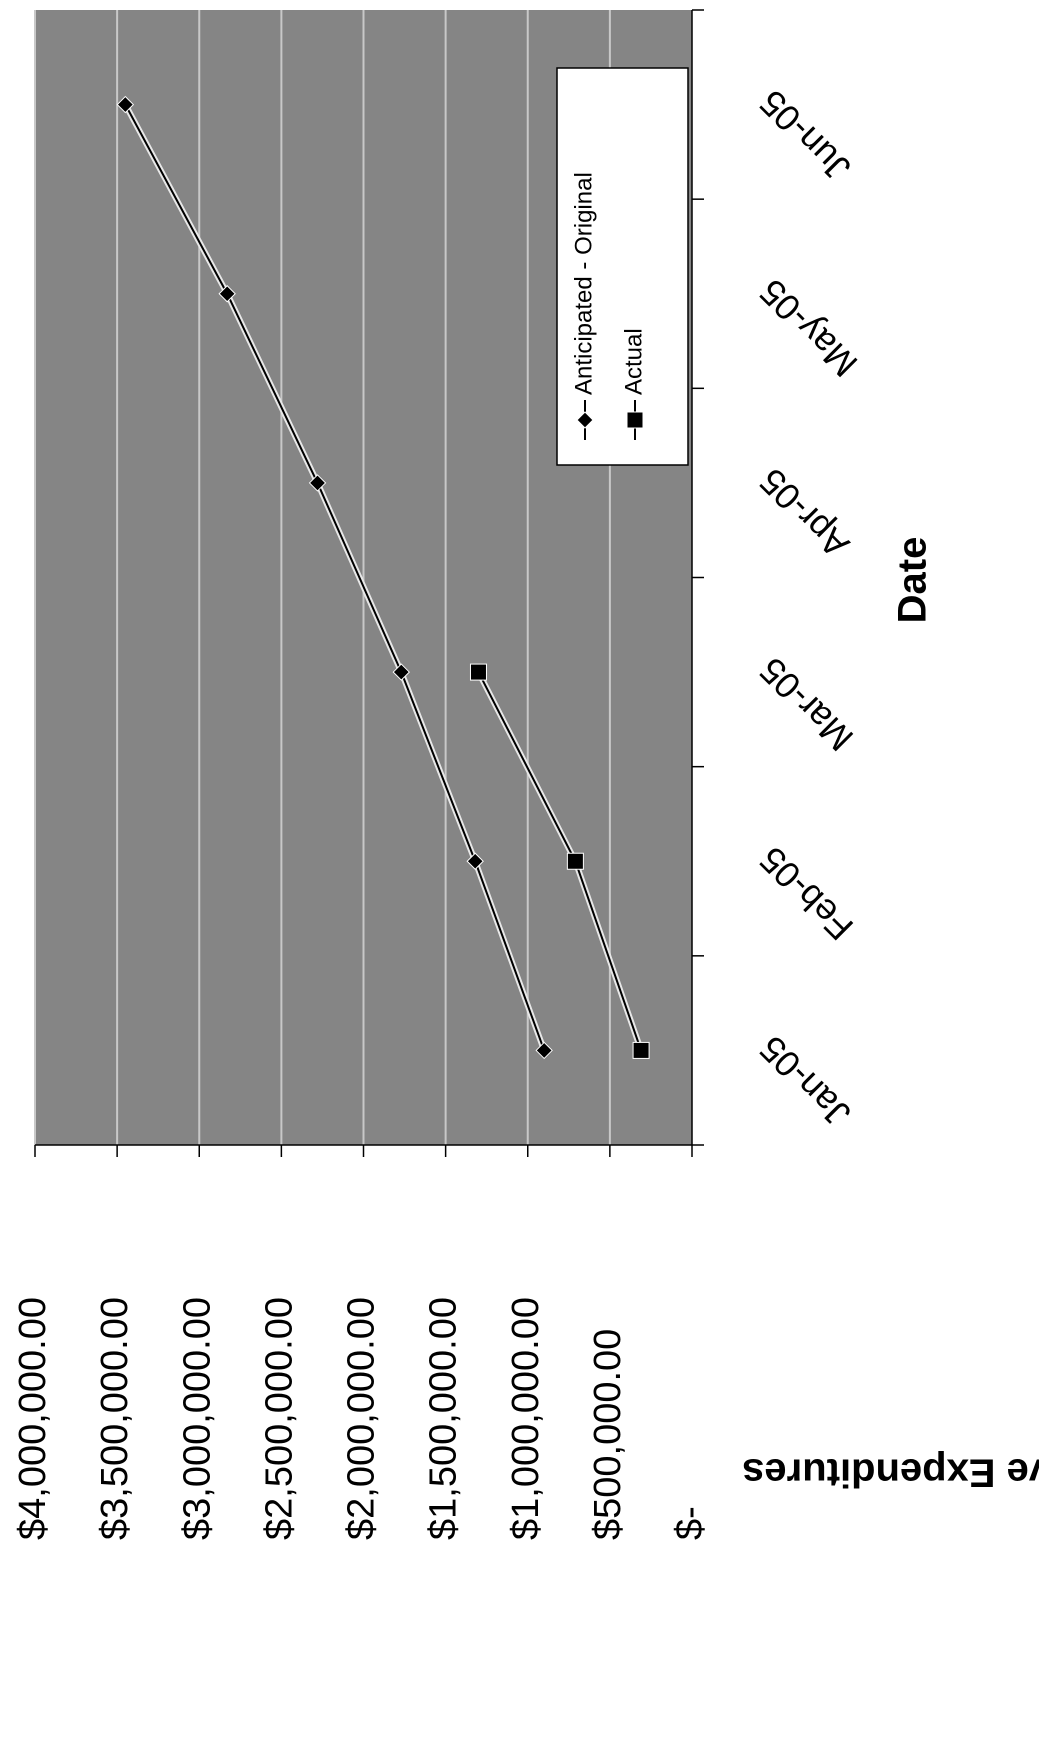 This screenshot has width=1039, height=1742. What do you see at coordinates (115, 1418) in the screenshot?
I see `y-tick-label: $3,500,000.00` at bounding box center [115, 1418].